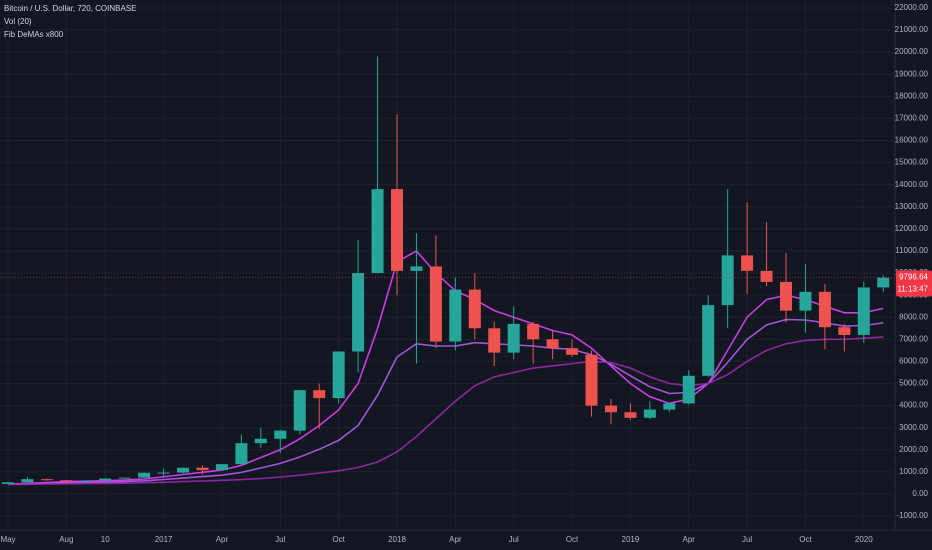 The height and width of the screenshot is (550, 932). What do you see at coordinates (912, 118) in the screenshot?
I see `y-tick-label: 17000.00` at bounding box center [912, 118].